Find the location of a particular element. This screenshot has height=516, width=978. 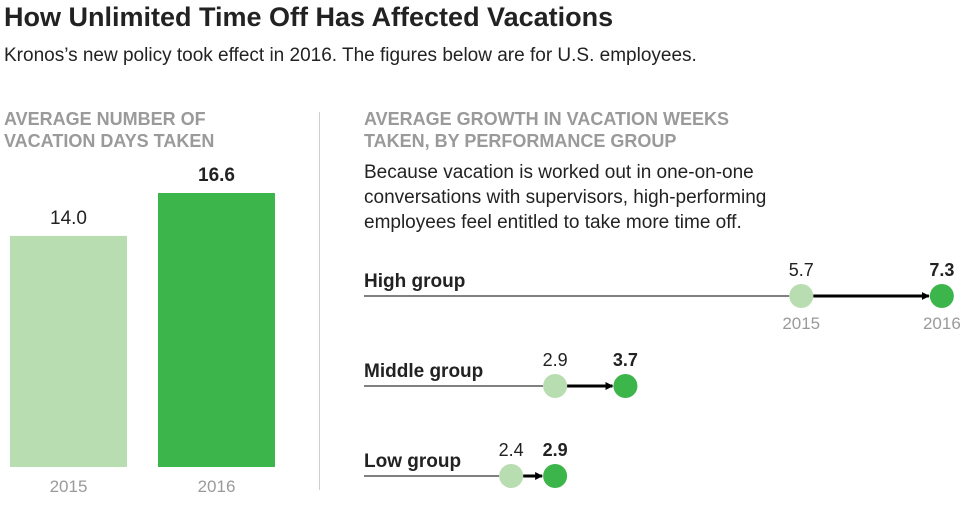

dot-value-label-2015: 2.4 is located at coordinates (511, 450).